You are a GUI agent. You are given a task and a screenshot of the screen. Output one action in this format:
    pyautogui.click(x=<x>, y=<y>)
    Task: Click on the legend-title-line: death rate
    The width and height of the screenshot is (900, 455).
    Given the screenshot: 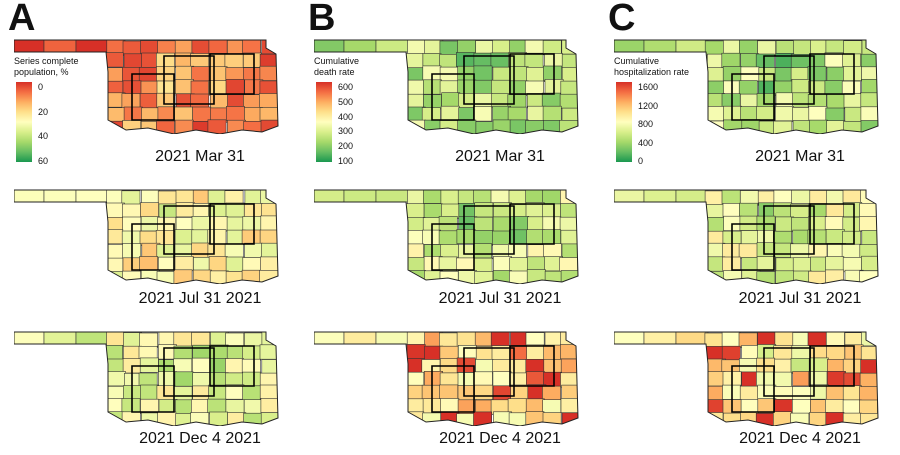 What is the action you would take?
    pyautogui.click(x=334, y=72)
    